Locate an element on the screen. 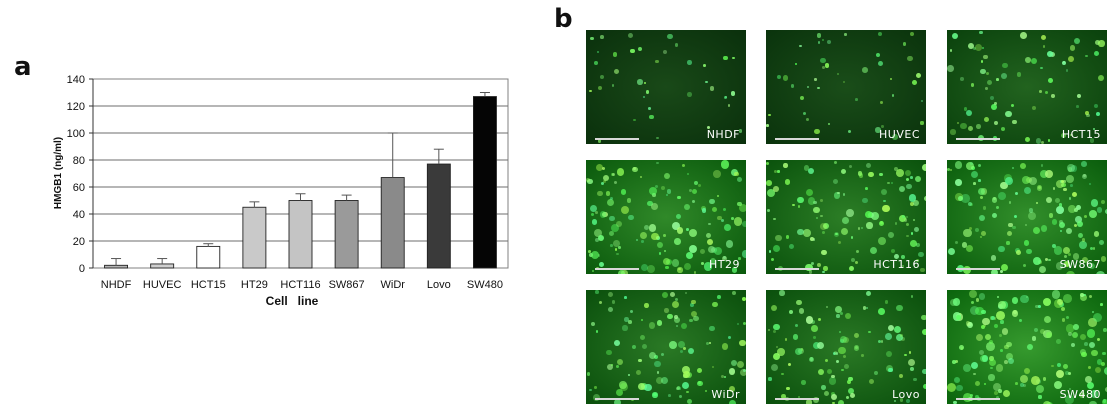 This screenshot has width=1119, height=415. micrograph-label: HCT116 is located at coordinates (896, 264).